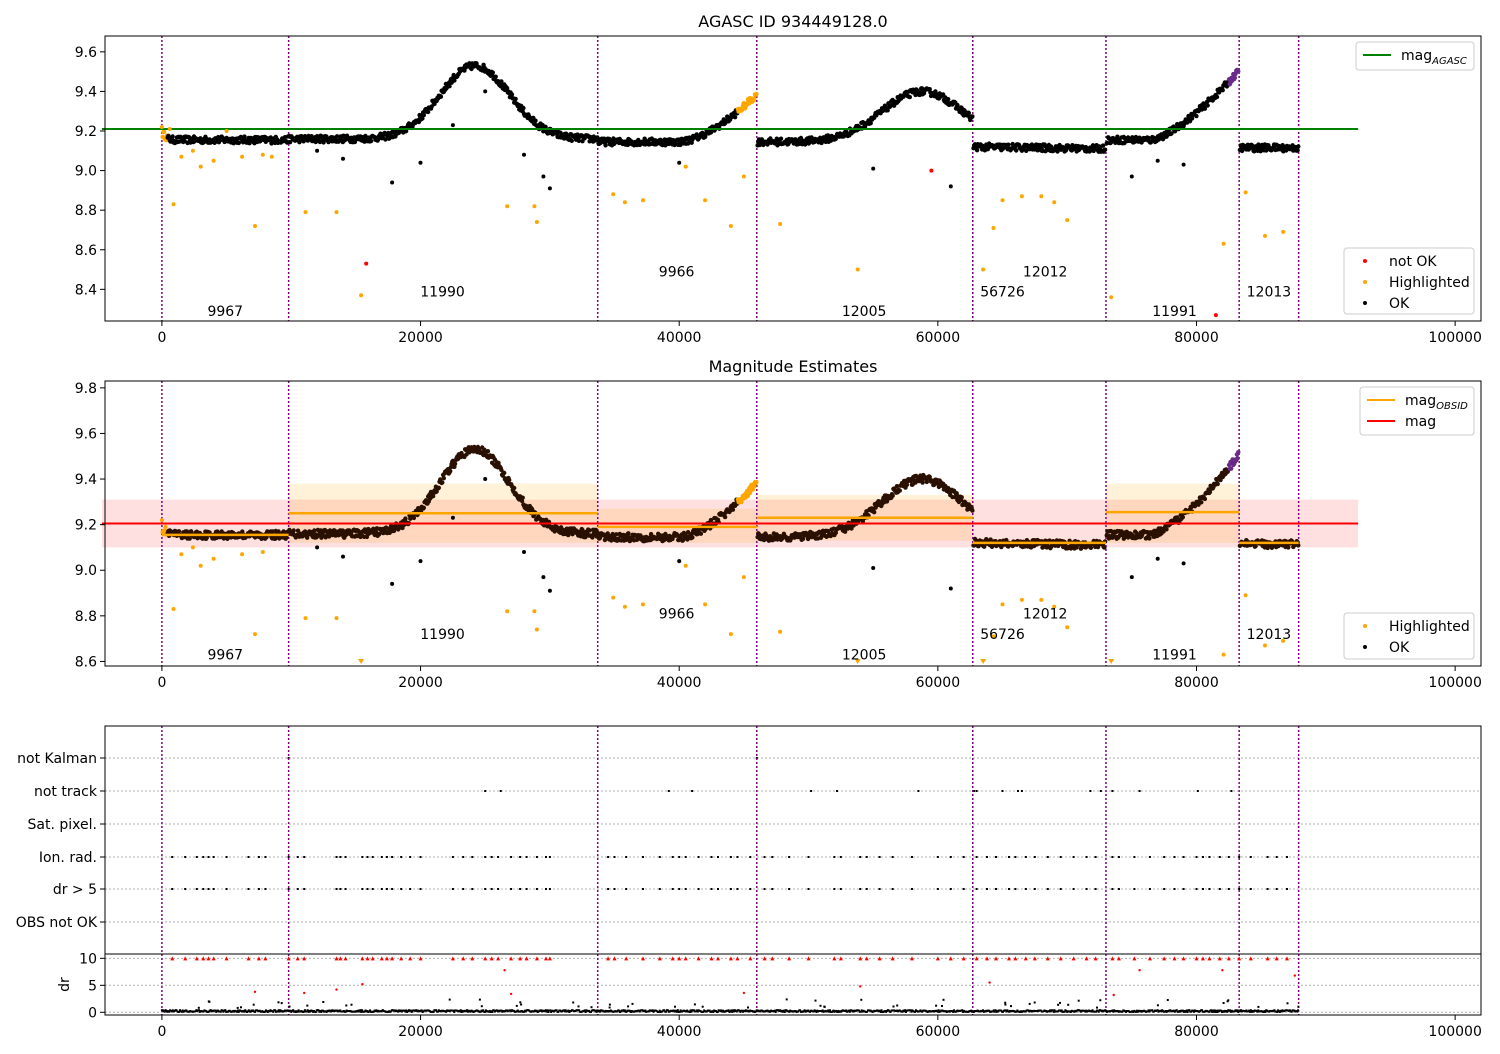 This screenshot has width=1500, height=1054. What do you see at coordinates (1429, 627) in the screenshot?
I see `legend-label: Highlighted` at bounding box center [1429, 627].